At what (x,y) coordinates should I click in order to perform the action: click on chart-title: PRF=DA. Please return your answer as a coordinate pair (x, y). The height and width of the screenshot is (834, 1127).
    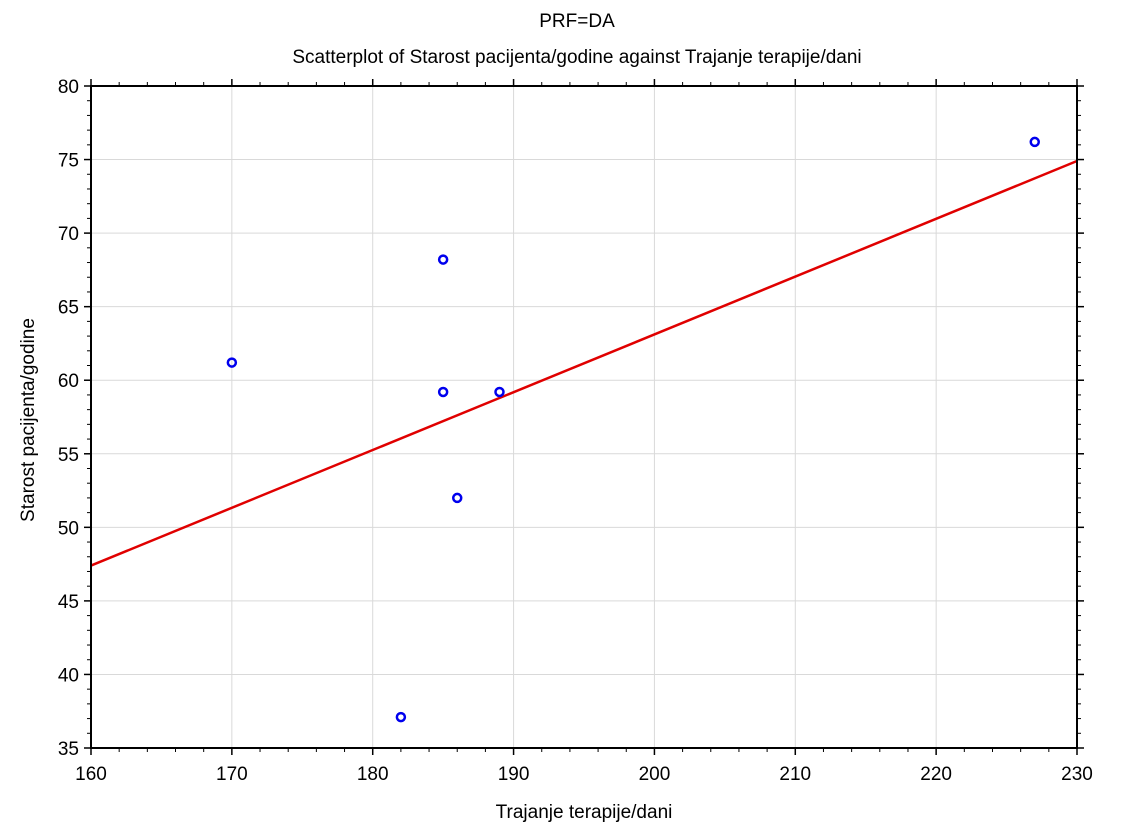
    Looking at the image, I should click on (577, 21).